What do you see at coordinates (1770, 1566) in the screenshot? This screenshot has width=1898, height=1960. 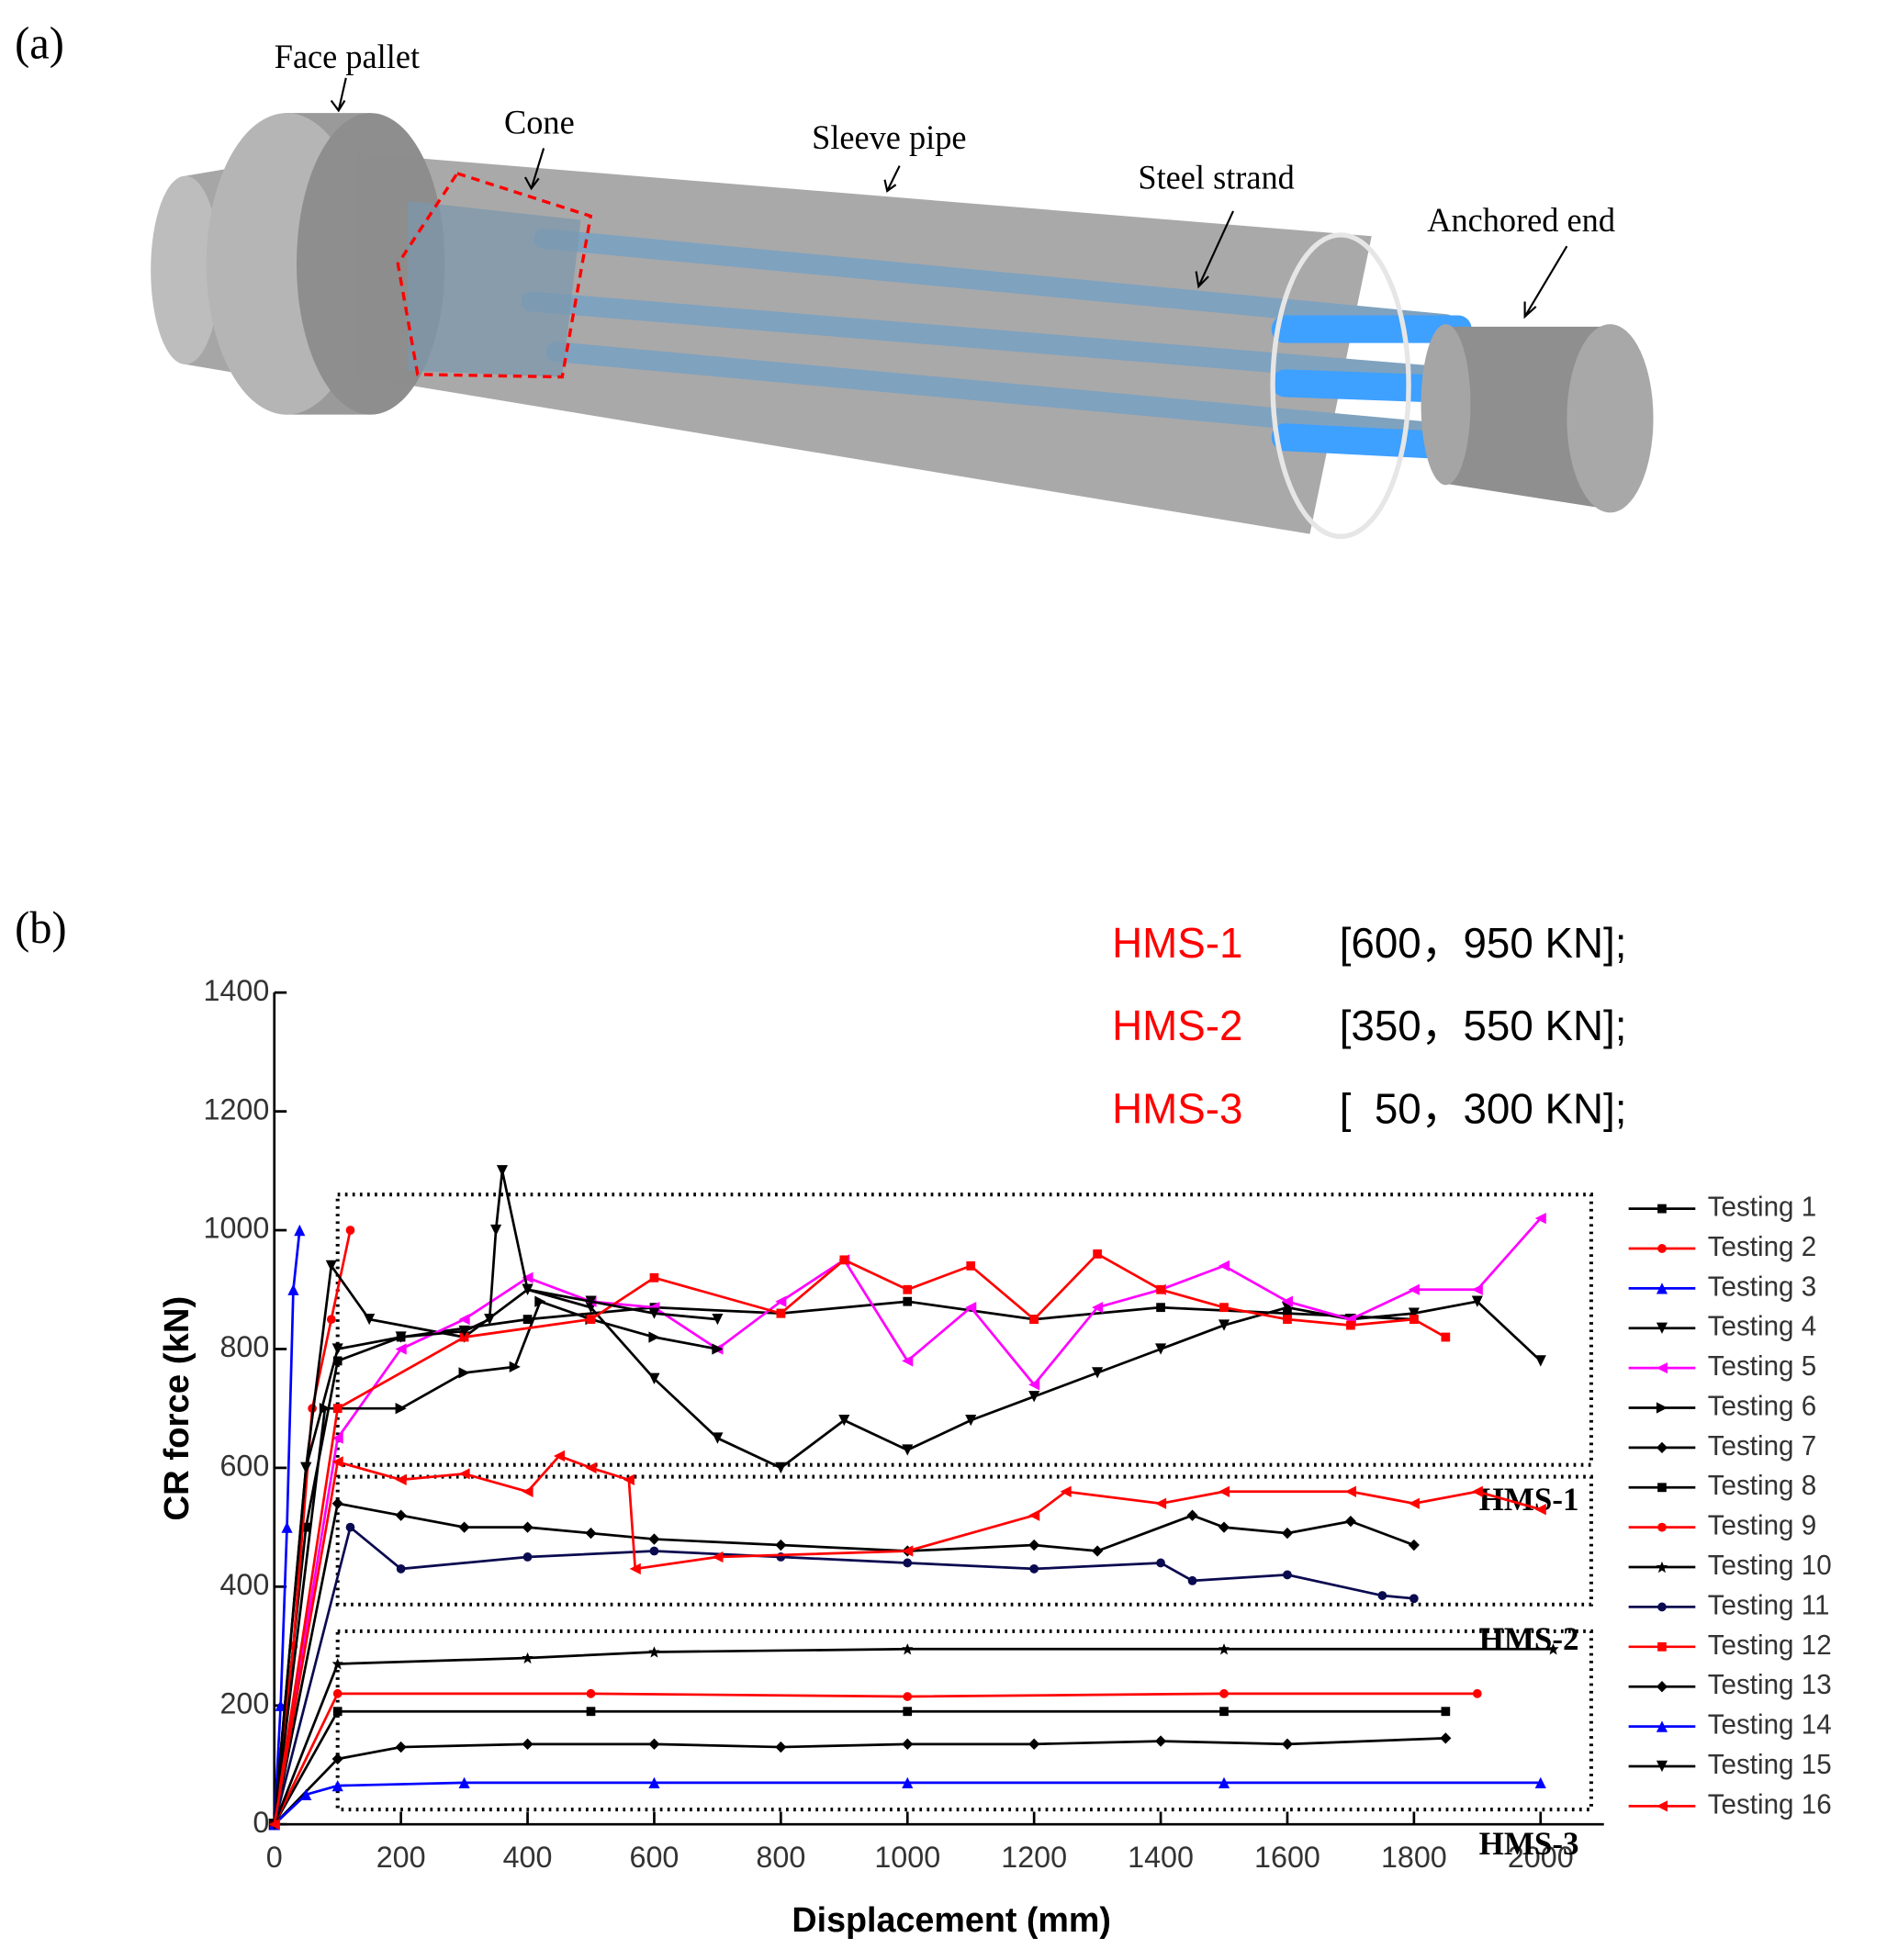 I see `legend-label: Testing 10` at bounding box center [1770, 1566].